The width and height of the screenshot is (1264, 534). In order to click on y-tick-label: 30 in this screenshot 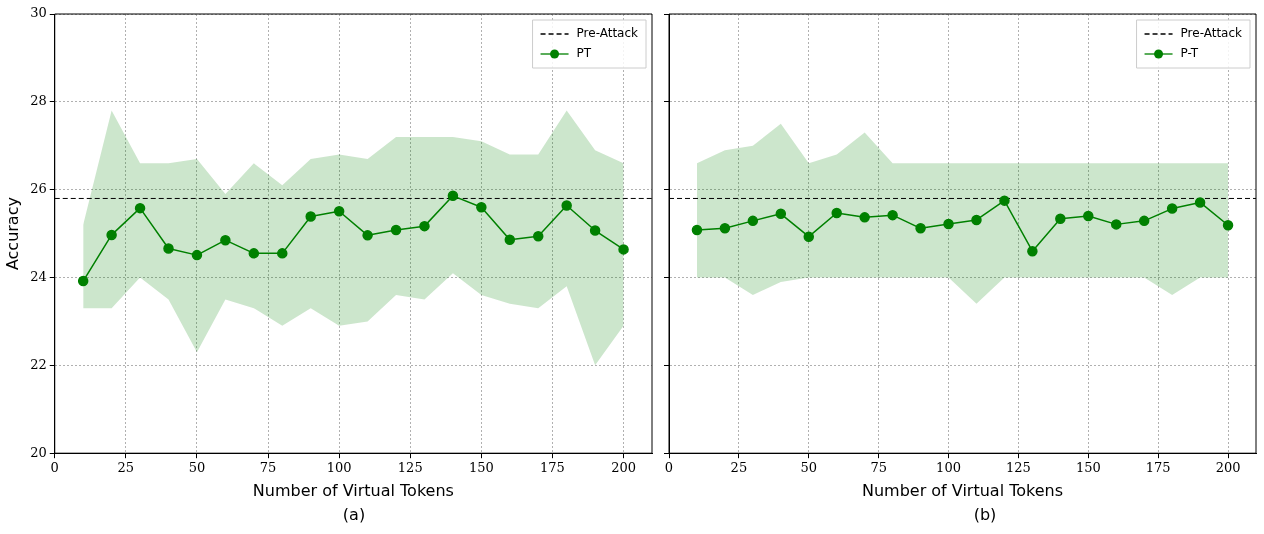, I will do `click(38, 13)`.